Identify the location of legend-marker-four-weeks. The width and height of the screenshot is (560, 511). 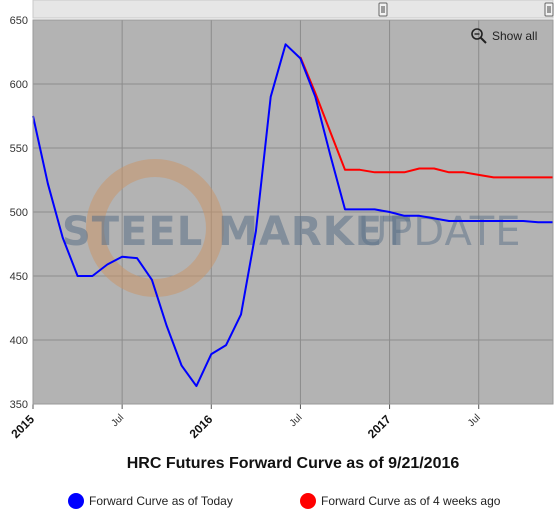
(308, 501).